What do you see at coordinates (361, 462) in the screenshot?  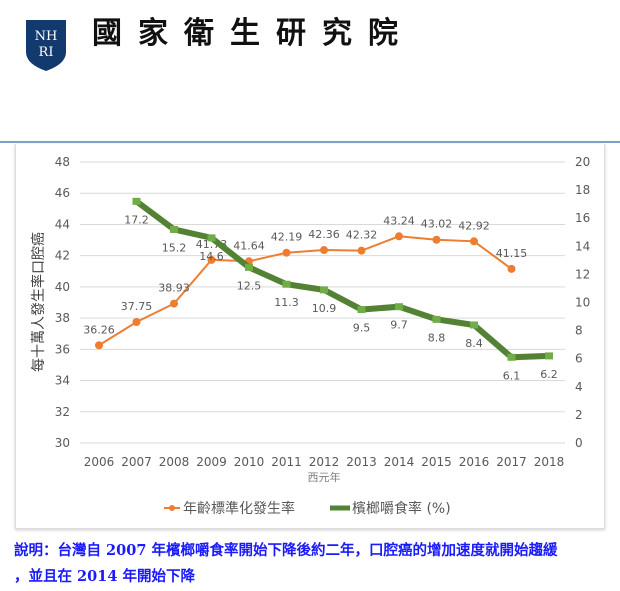 I see `x-tick-label: 2013` at bounding box center [361, 462].